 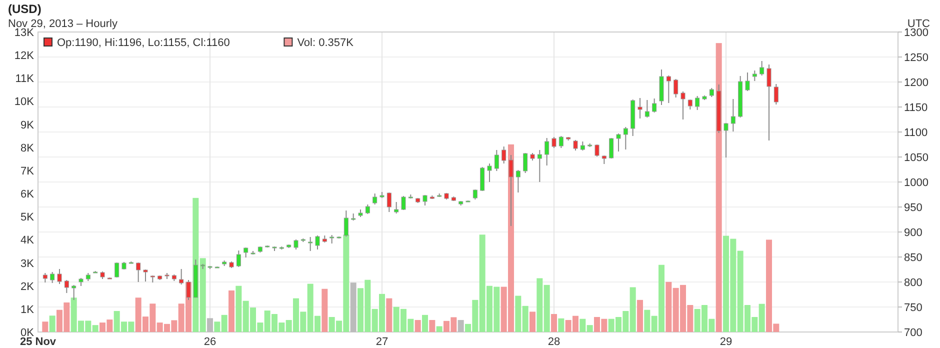 I want to click on y-tick-label: 8K, so click(x=27, y=148).